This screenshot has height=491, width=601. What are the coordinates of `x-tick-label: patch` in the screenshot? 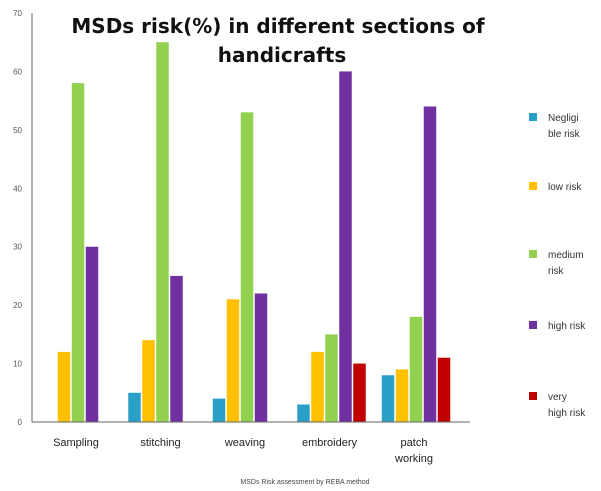 It's located at (414, 443).